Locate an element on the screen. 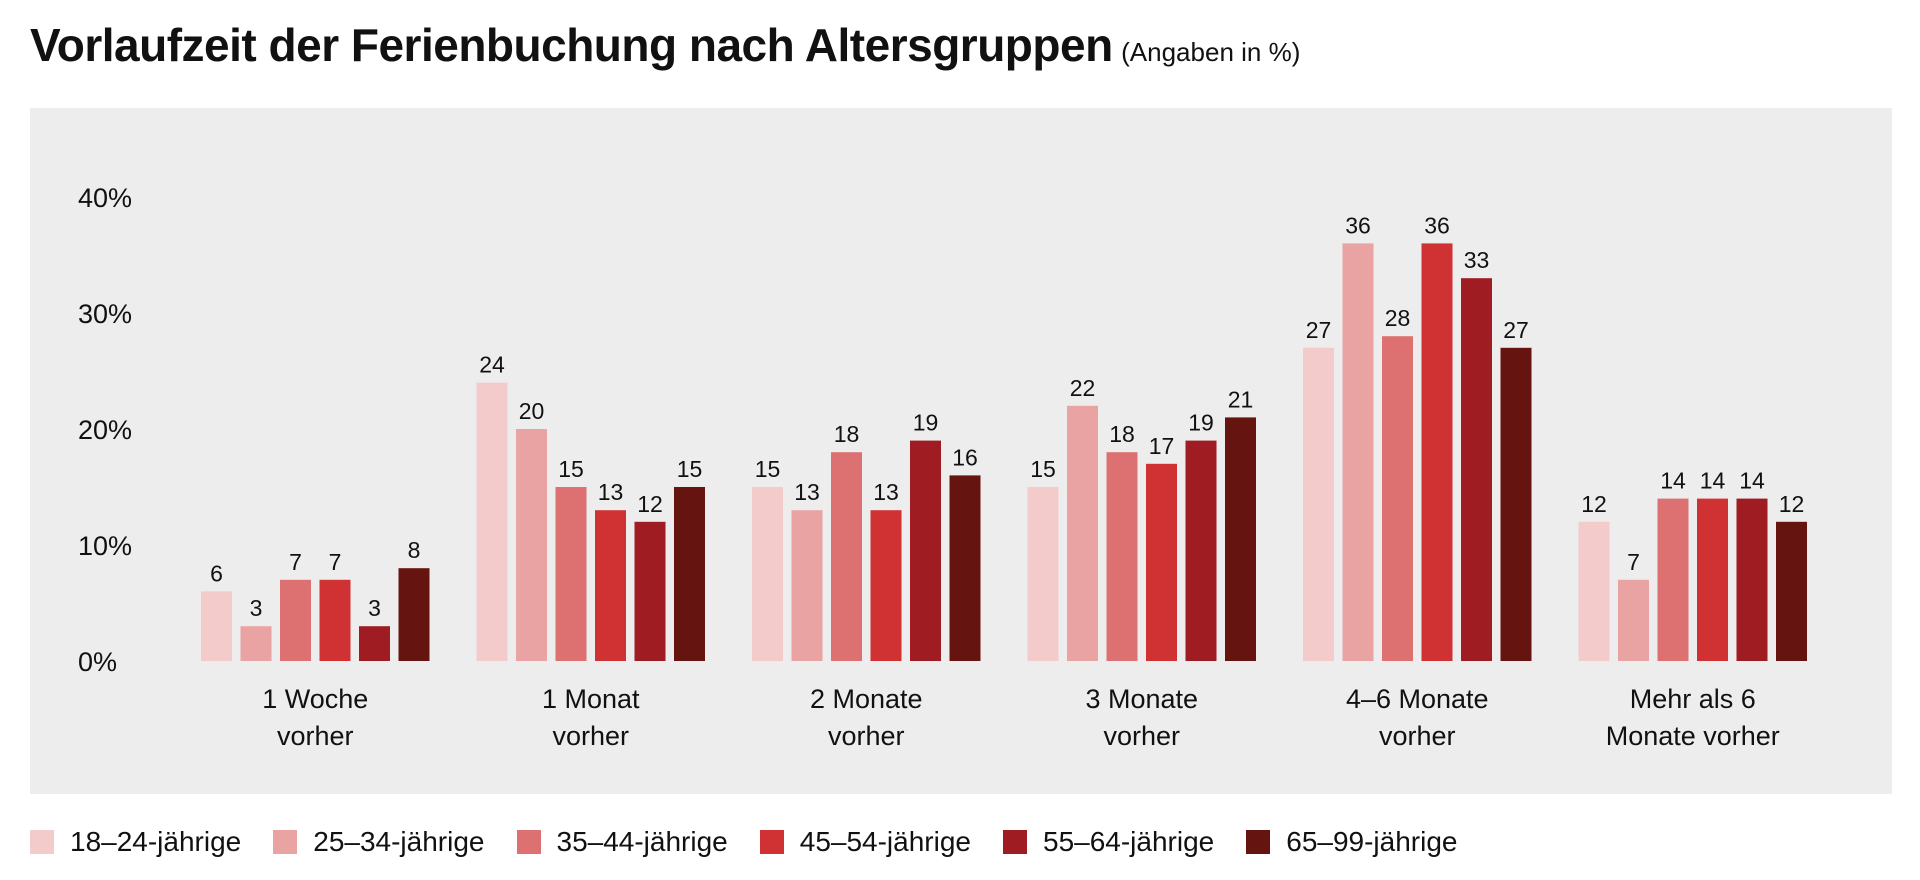 Image resolution: width=1920 pixels, height=880 pixels. legend-item: 35–44-jährige is located at coordinates (622, 842).